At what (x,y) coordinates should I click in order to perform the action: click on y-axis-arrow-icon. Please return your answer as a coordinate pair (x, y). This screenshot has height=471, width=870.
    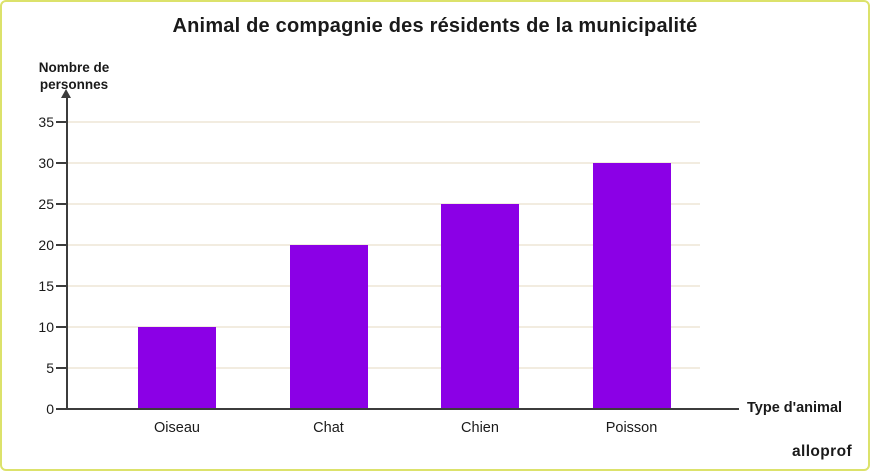
    Looking at the image, I should click on (66, 93).